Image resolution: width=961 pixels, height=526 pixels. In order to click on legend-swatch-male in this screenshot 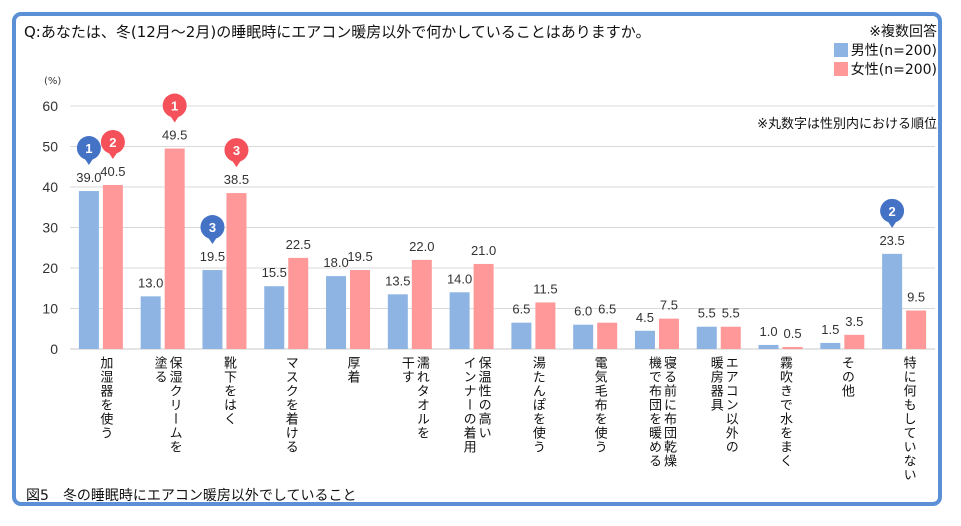, I will do `click(840, 49)`.